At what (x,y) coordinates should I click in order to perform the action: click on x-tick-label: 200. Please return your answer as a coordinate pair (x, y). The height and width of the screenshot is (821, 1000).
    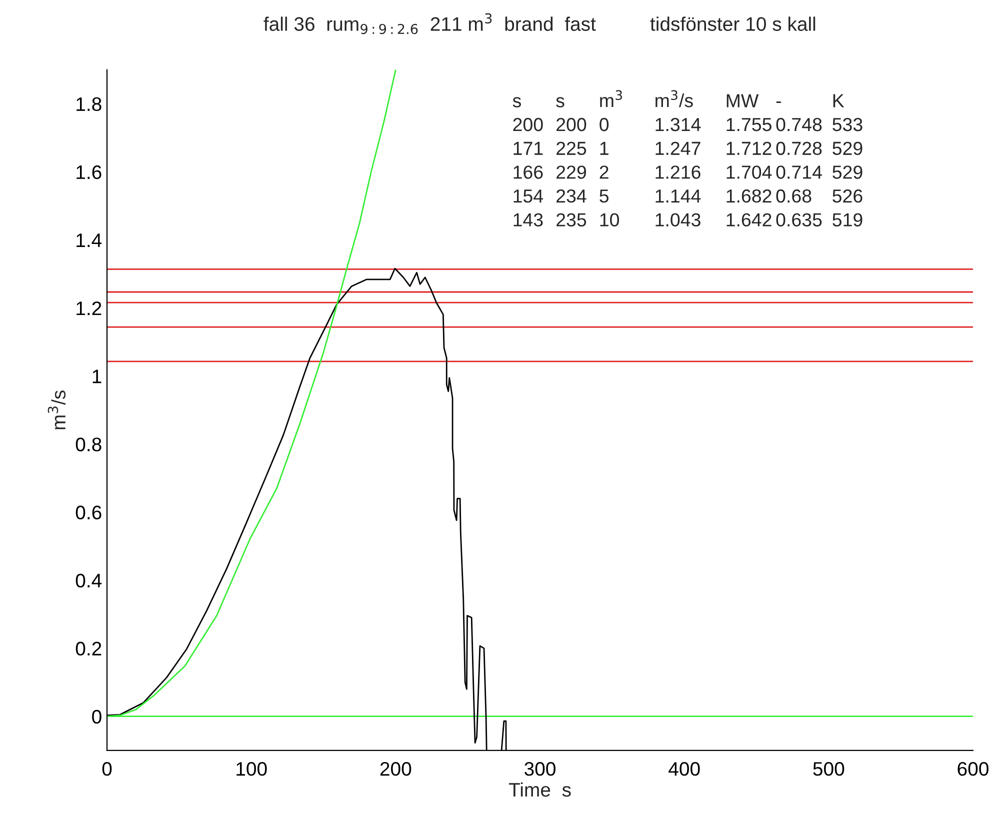
    Looking at the image, I should click on (396, 769).